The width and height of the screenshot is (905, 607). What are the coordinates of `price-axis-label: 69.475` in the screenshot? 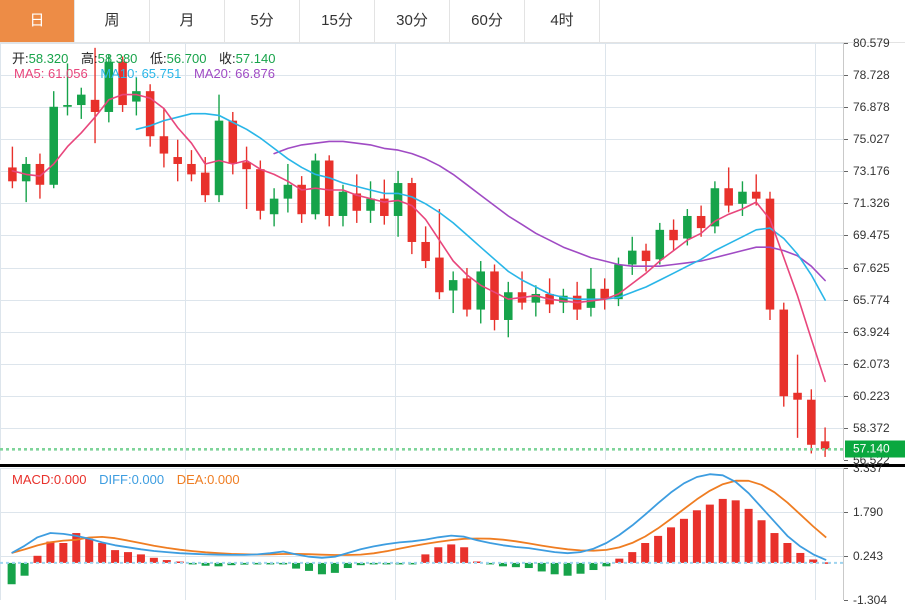 It's located at (871, 235).